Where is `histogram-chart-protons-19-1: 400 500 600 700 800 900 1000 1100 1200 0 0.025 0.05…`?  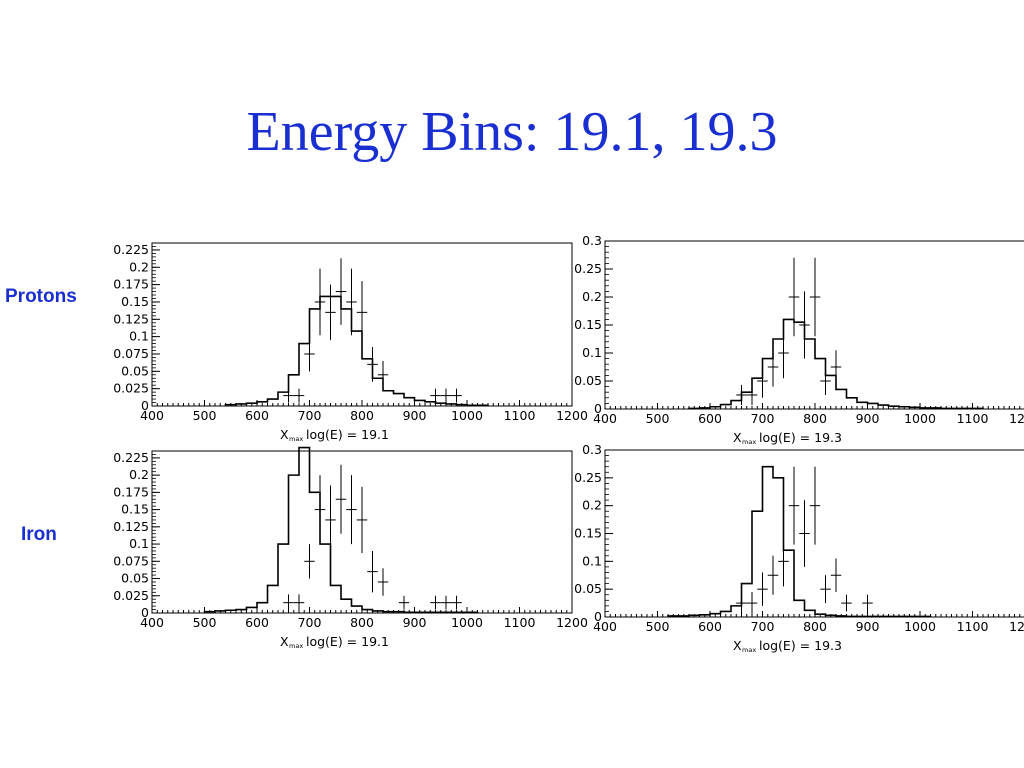
histogram-chart-protons-19-1: 400 500 600 700 800 900 1000 1100 1200 0 0.025 0.05… is located at coordinates (350, 342).